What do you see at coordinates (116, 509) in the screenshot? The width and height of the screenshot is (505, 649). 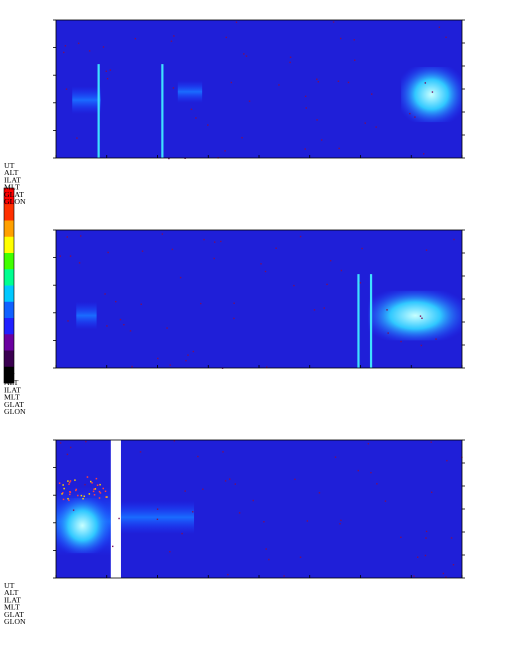 I see `data-gap` at bounding box center [116, 509].